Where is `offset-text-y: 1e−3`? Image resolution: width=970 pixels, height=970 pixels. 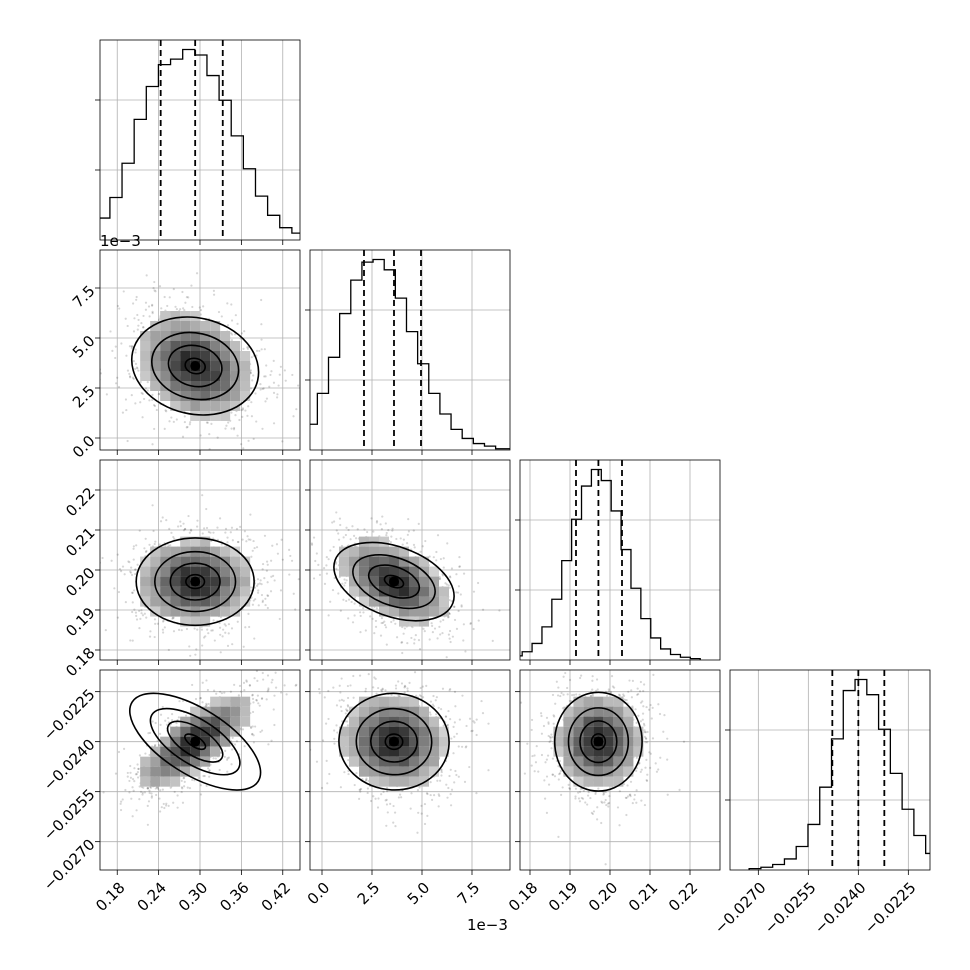 offset-text-y: 1e−3 is located at coordinates (120, 241).